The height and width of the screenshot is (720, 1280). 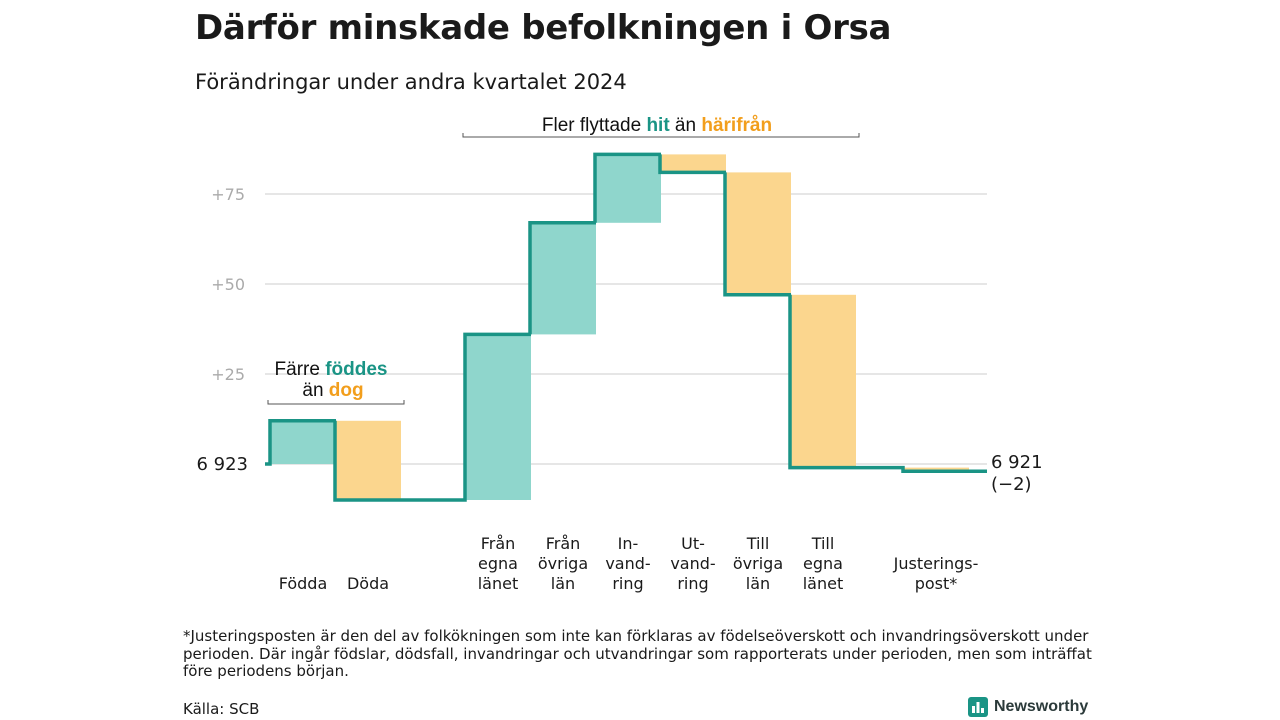 What do you see at coordinates (228, 194) in the screenshot?
I see `y-tick-label: +75` at bounding box center [228, 194].